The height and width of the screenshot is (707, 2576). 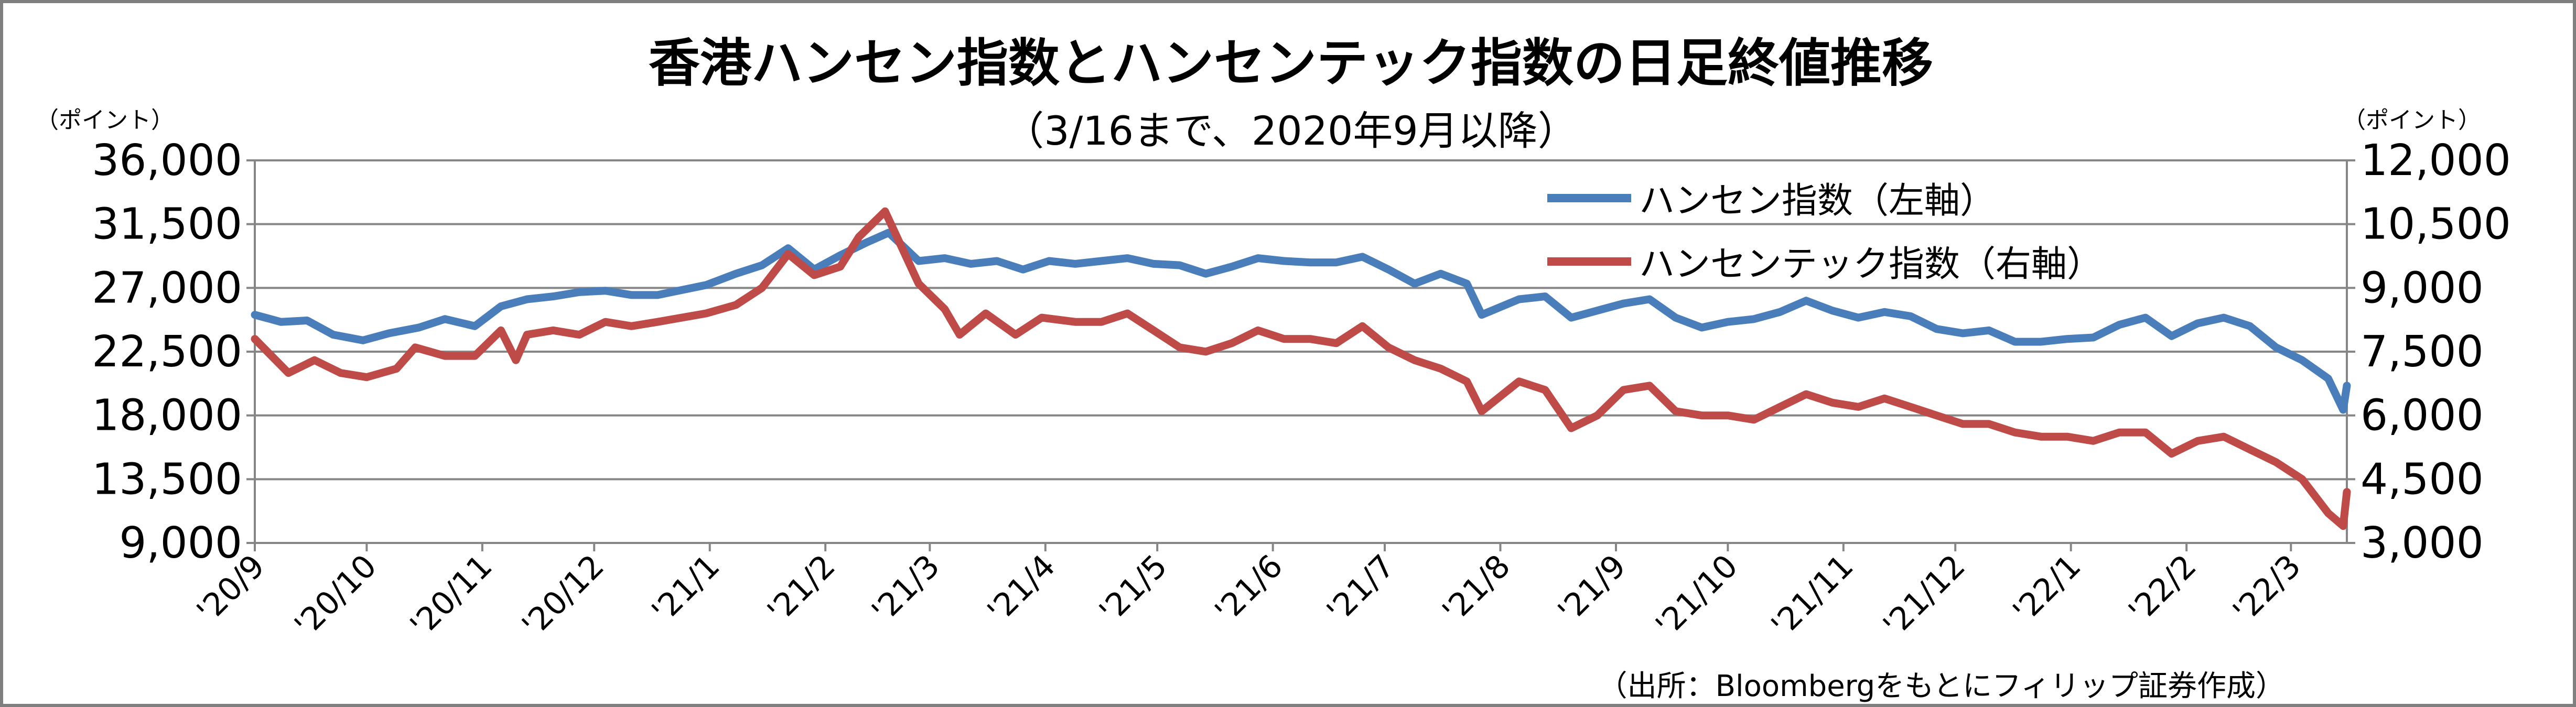 I want to click on y-left-tick-label: 31,500, so click(x=167, y=224).